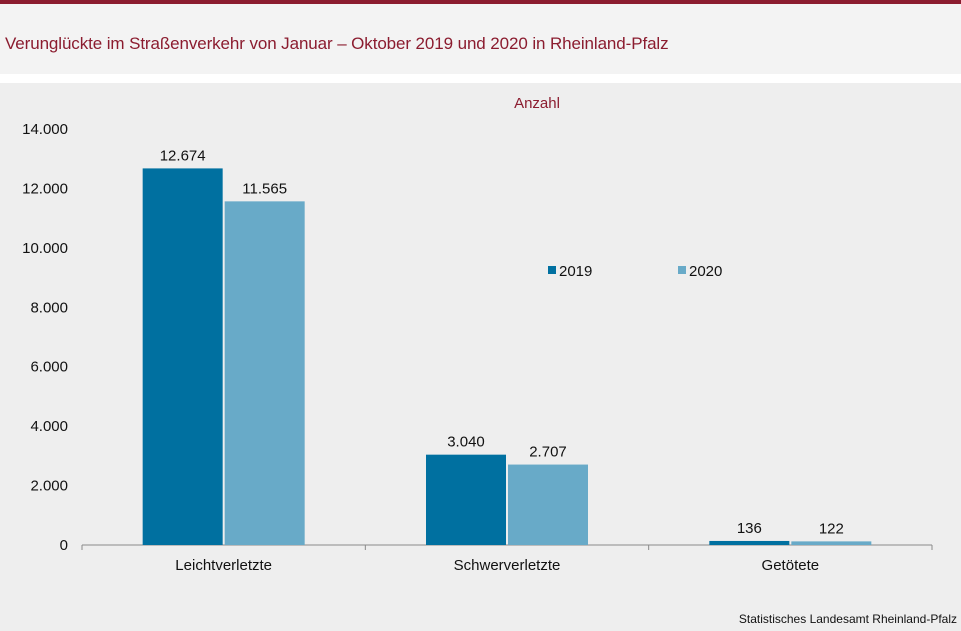 The height and width of the screenshot is (631, 961). What do you see at coordinates (480, 2) in the screenshot?
I see `top-accent-rule` at bounding box center [480, 2].